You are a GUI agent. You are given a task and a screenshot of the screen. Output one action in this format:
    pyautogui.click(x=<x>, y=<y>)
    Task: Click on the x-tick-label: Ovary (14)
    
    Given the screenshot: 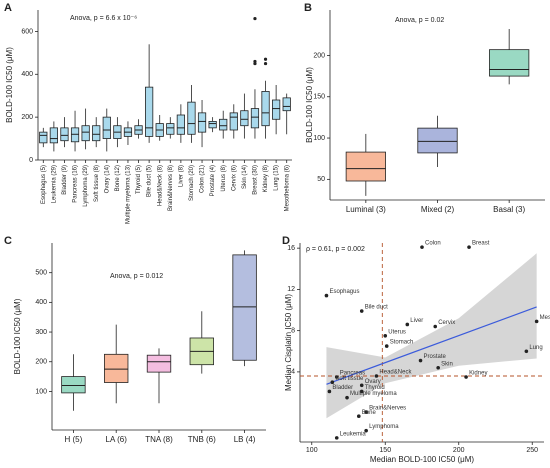 What is the action you would take?
    pyautogui.click(x=107, y=179)
    